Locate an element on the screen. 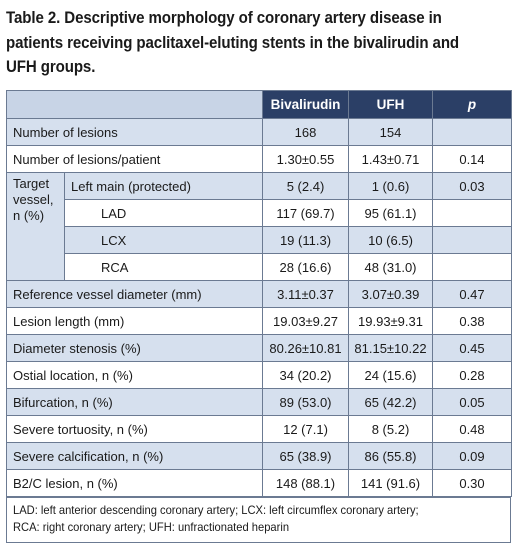 The image size is (514, 549). row-sublabel: RCA is located at coordinates (163, 267).